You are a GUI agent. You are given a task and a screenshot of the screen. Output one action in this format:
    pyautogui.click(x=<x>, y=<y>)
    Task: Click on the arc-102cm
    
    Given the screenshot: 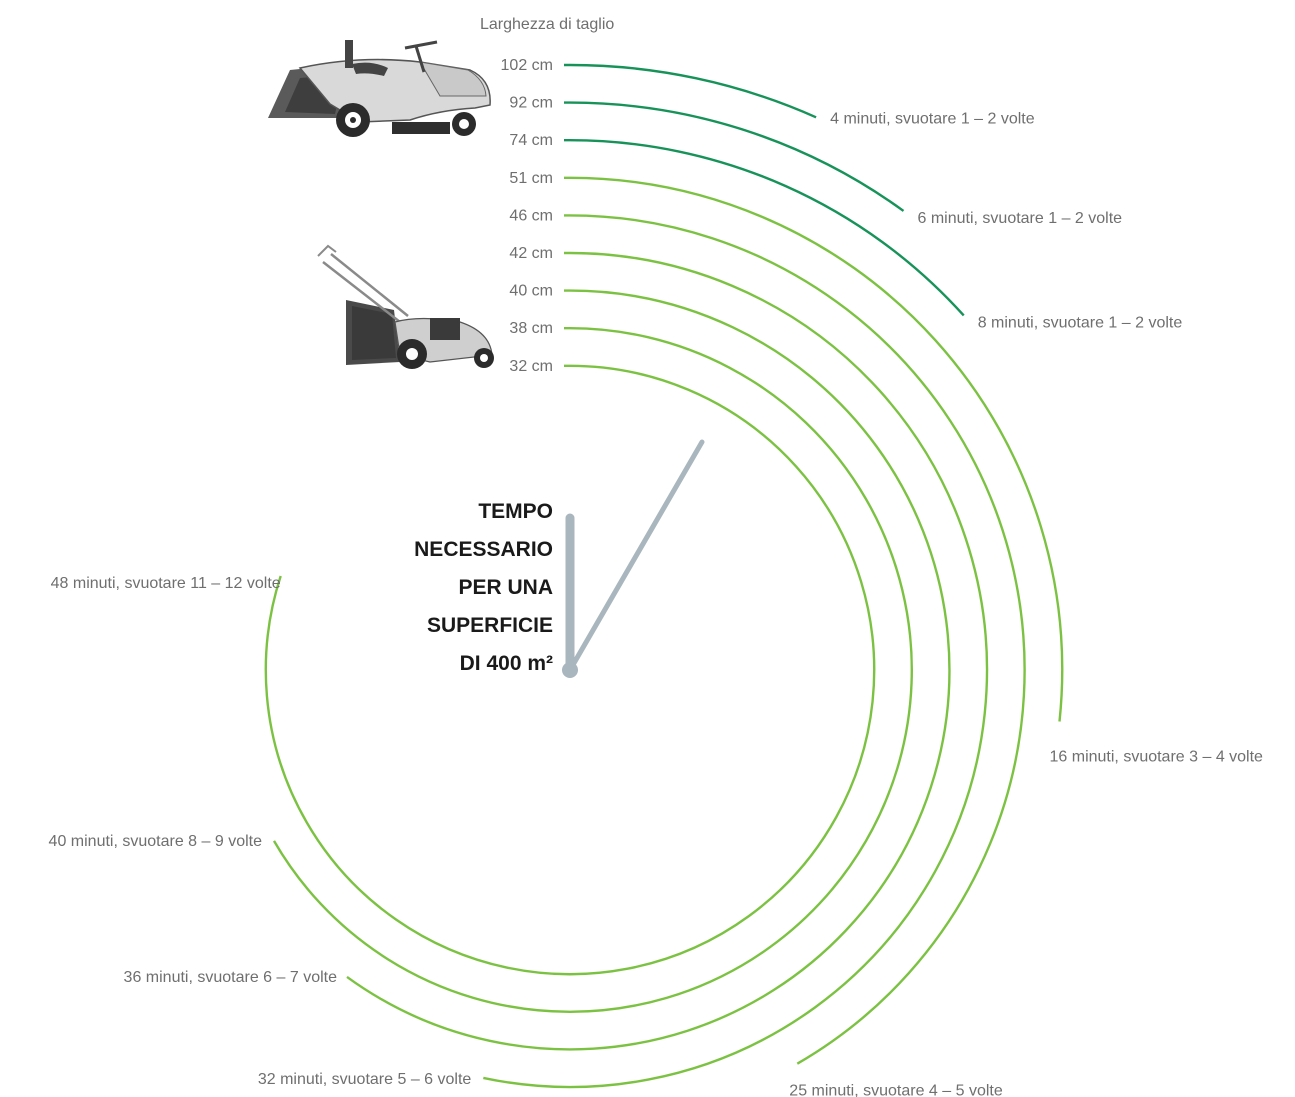 What is the action you would take?
    pyautogui.click(x=690, y=91)
    